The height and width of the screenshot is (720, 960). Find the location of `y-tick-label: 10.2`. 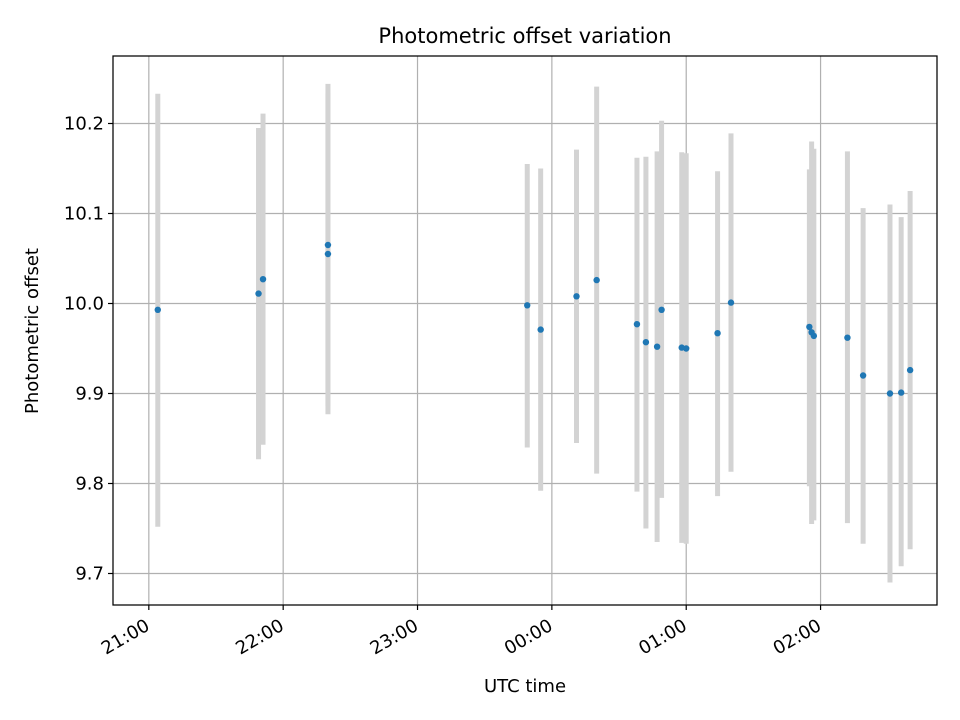

y-tick-label: 10.2 is located at coordinates (84, 124).